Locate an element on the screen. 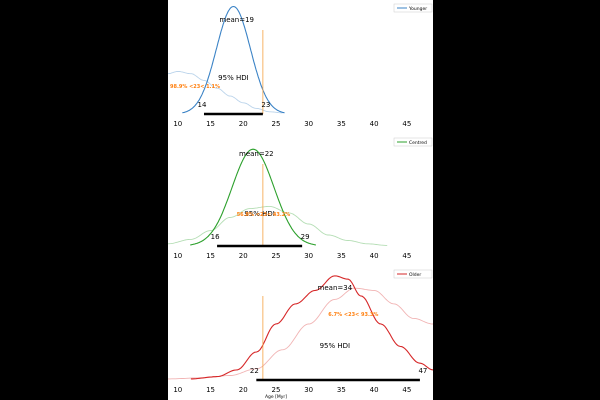  annotation-text: 6.7% <23< 93.3% is located at coordinates (353, 315).